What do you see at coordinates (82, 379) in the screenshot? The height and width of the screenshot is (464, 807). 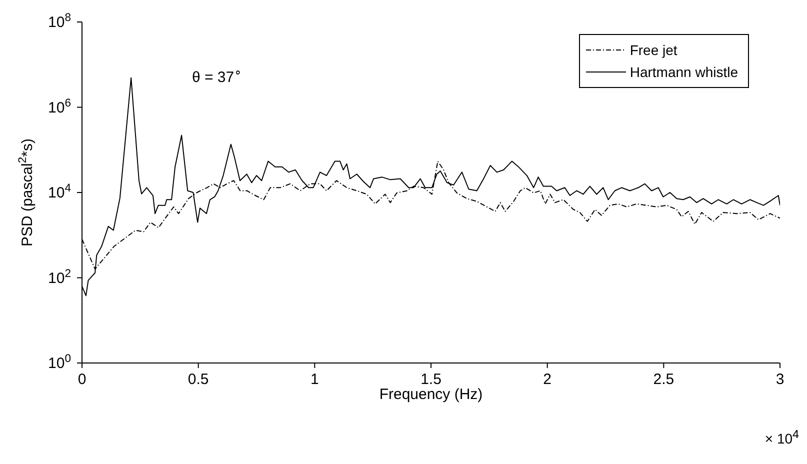 I see `x-tick-label: 0` at bounding box center [82, 379].